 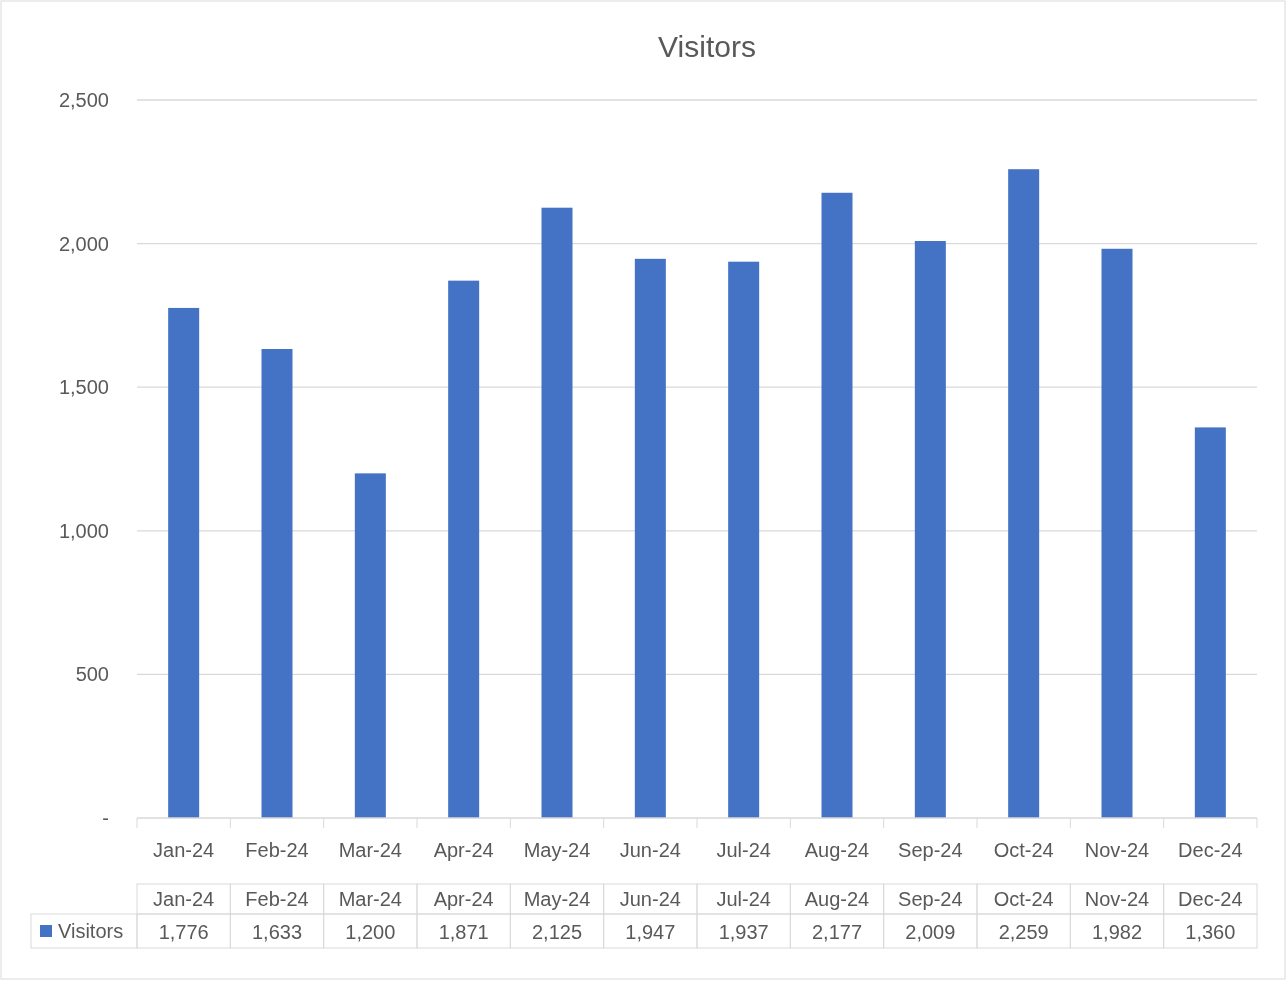 What do you see at coordinates (1023, 899) in the screenshot?
I see `category-label: Oct-24` at bounding box center [1023, 899].